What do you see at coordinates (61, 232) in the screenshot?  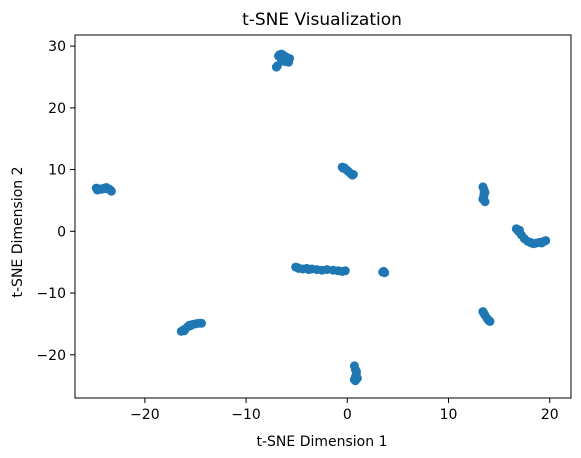 I see `y-tick-label: 0` at bounding box center [61, 232].